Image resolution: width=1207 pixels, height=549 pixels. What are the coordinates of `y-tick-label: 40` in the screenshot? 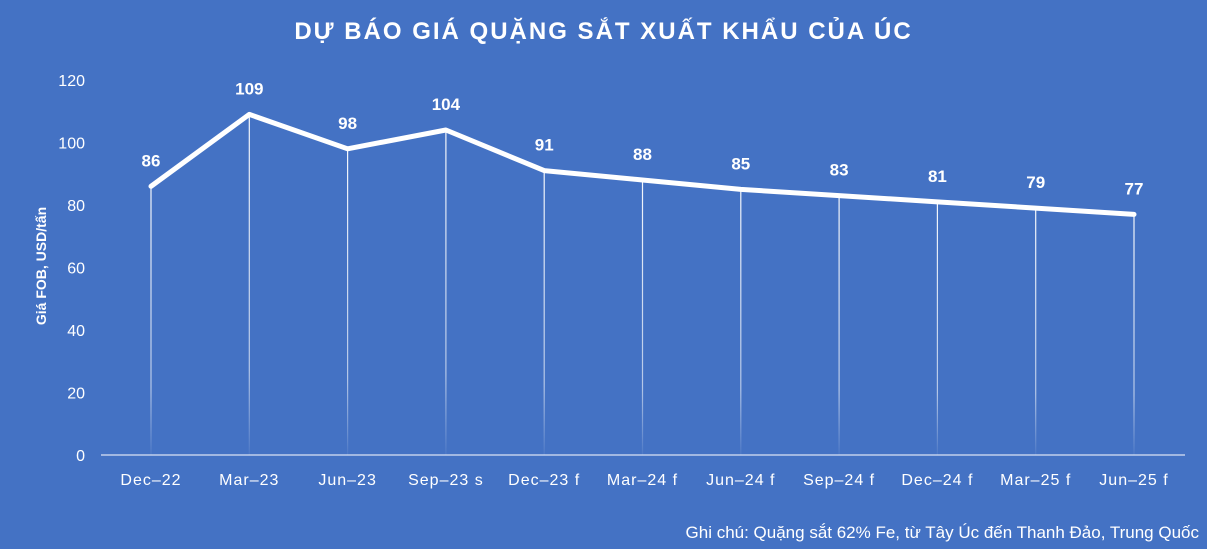 It's located at (76, 331).